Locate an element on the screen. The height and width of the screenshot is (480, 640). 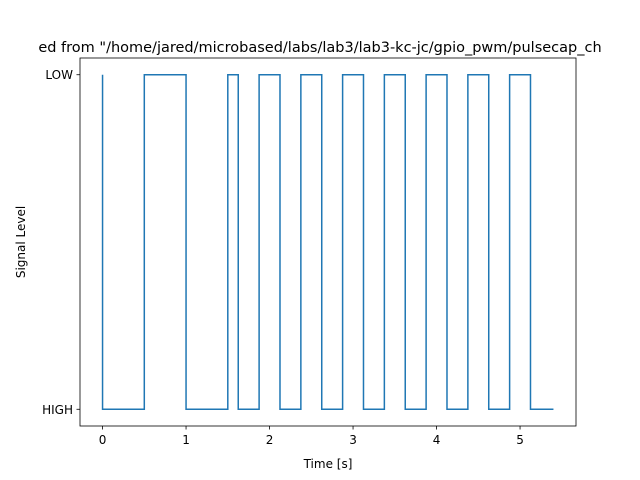
x-axis-label: Time [s] is located at coordinates (328, 464).